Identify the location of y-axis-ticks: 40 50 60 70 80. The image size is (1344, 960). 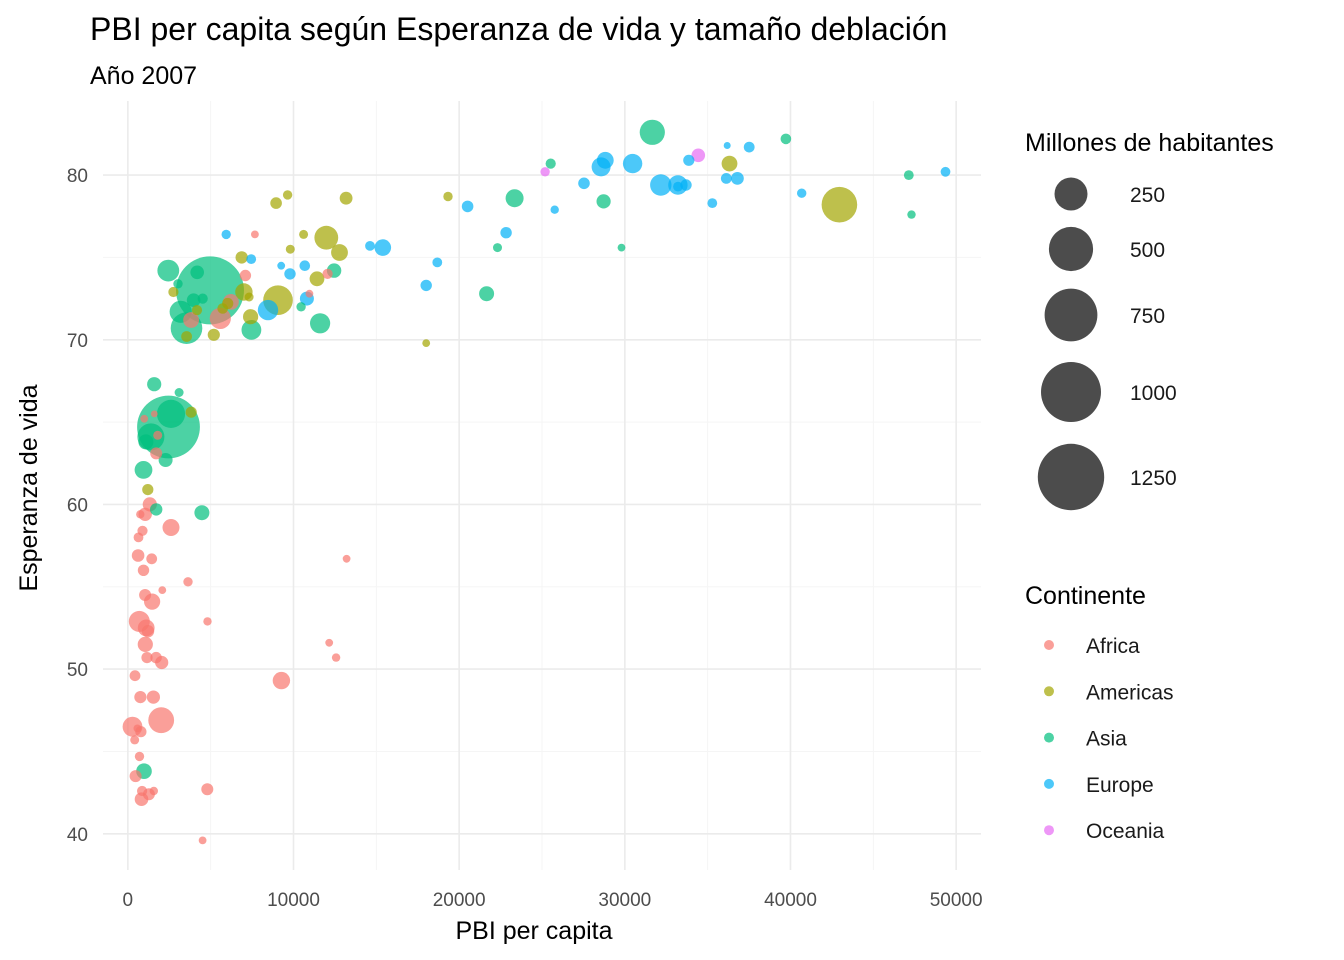
(77, 506).